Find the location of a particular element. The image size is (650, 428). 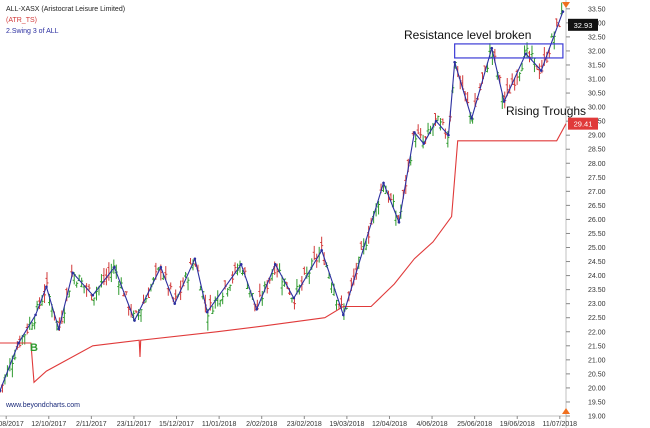

x-tick-label: 19/06/2018 is located at coordinates (517, 424).